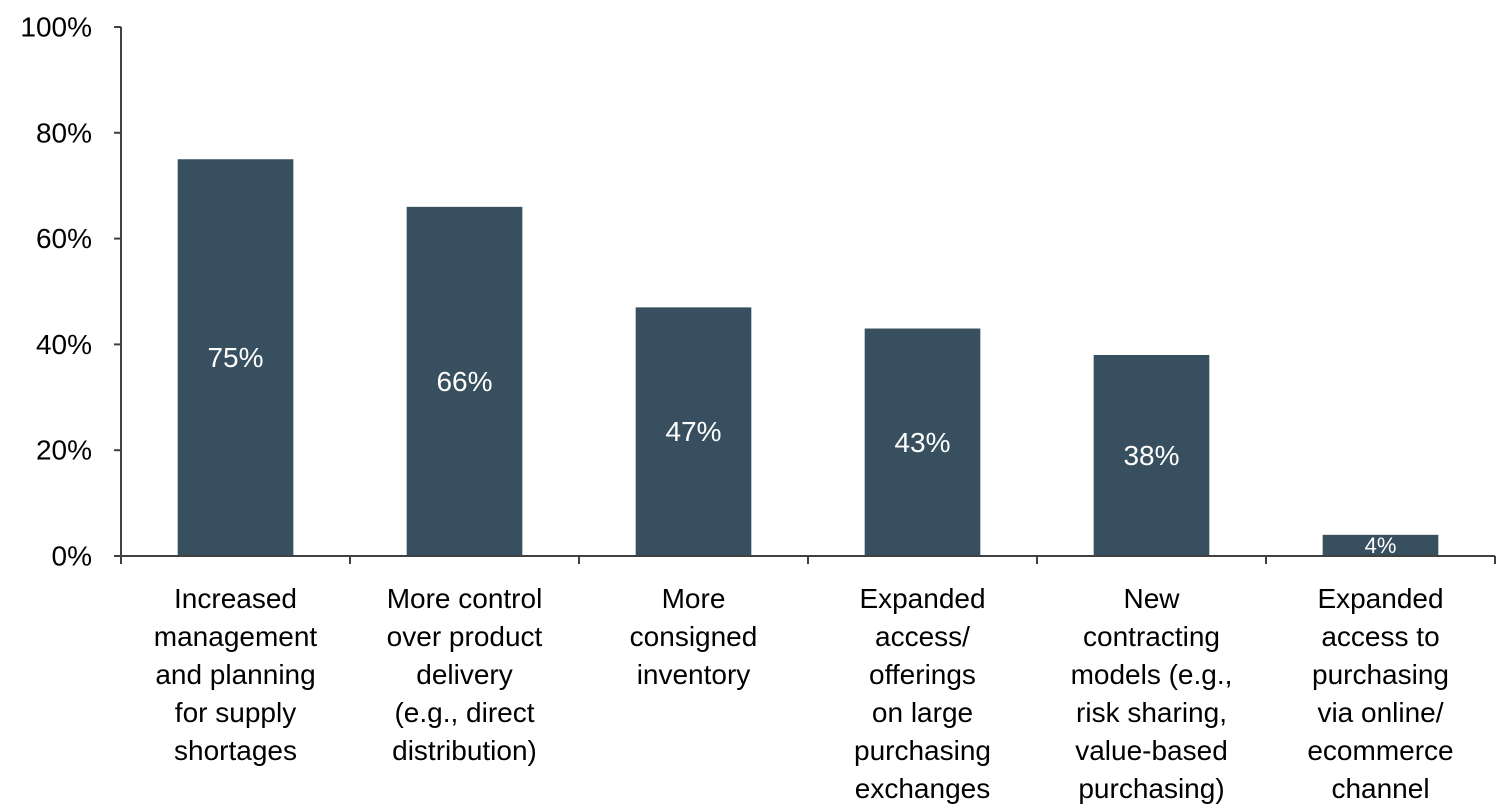 The image size is (1503, 808). Describe the element at coordinates (922, 636) in the screenshot. I see `x-category-label-line: access/` at that location.